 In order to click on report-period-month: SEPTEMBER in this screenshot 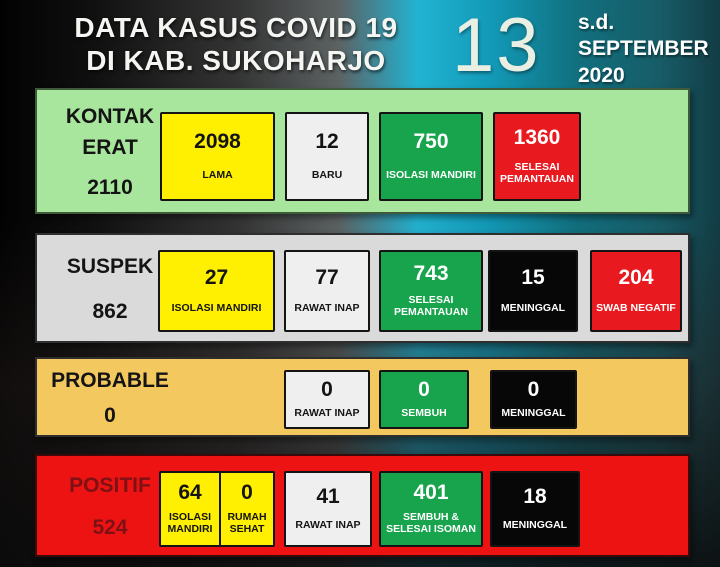, I will do `click(643, 49)`.